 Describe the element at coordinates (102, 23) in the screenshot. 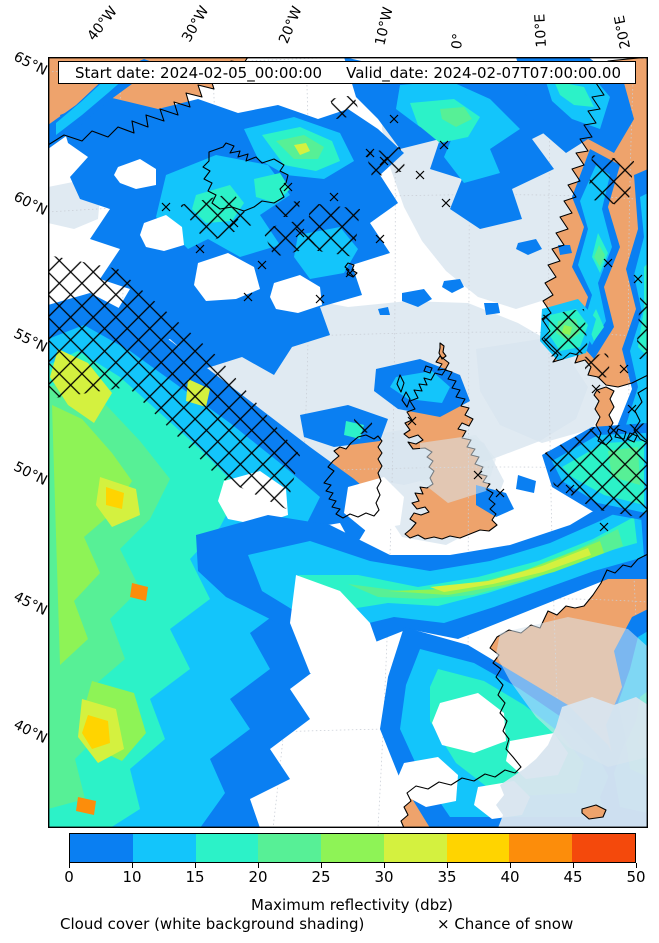

I see `lon-tick-40w: 40°W` at that location.